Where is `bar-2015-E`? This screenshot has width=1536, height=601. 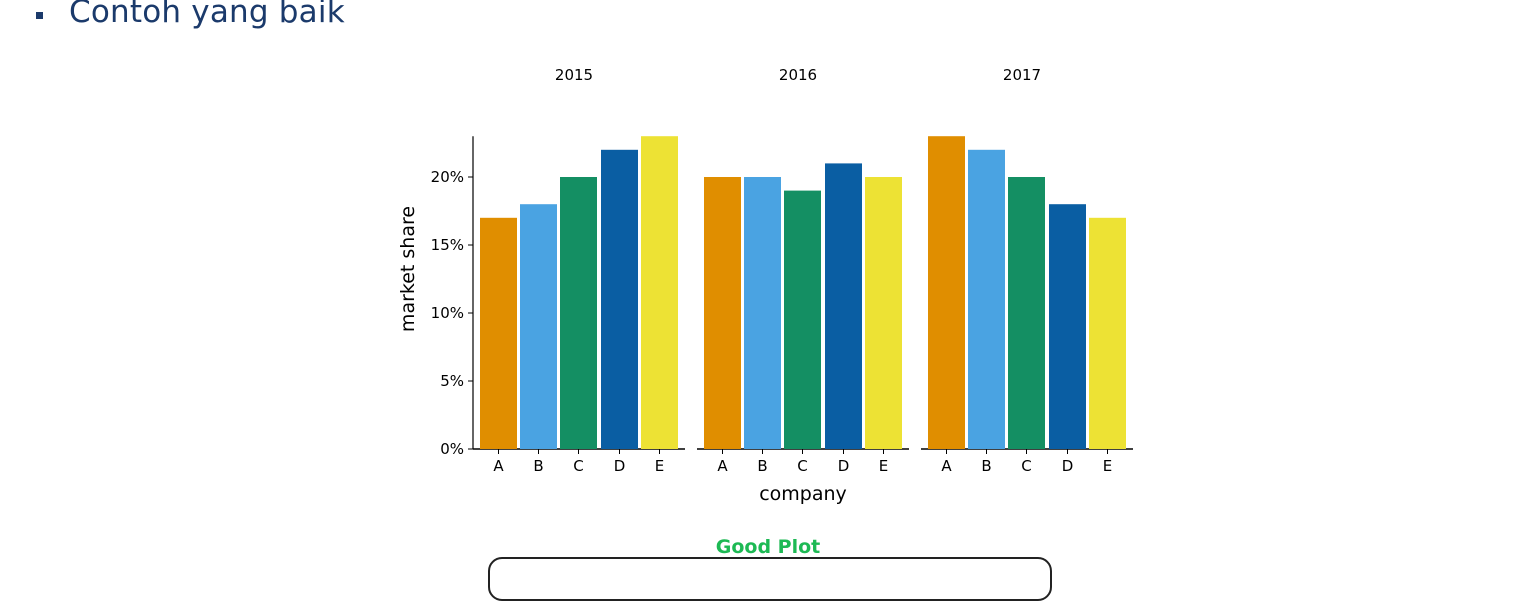 bar-2015-E is located at coordinates (659, 292).